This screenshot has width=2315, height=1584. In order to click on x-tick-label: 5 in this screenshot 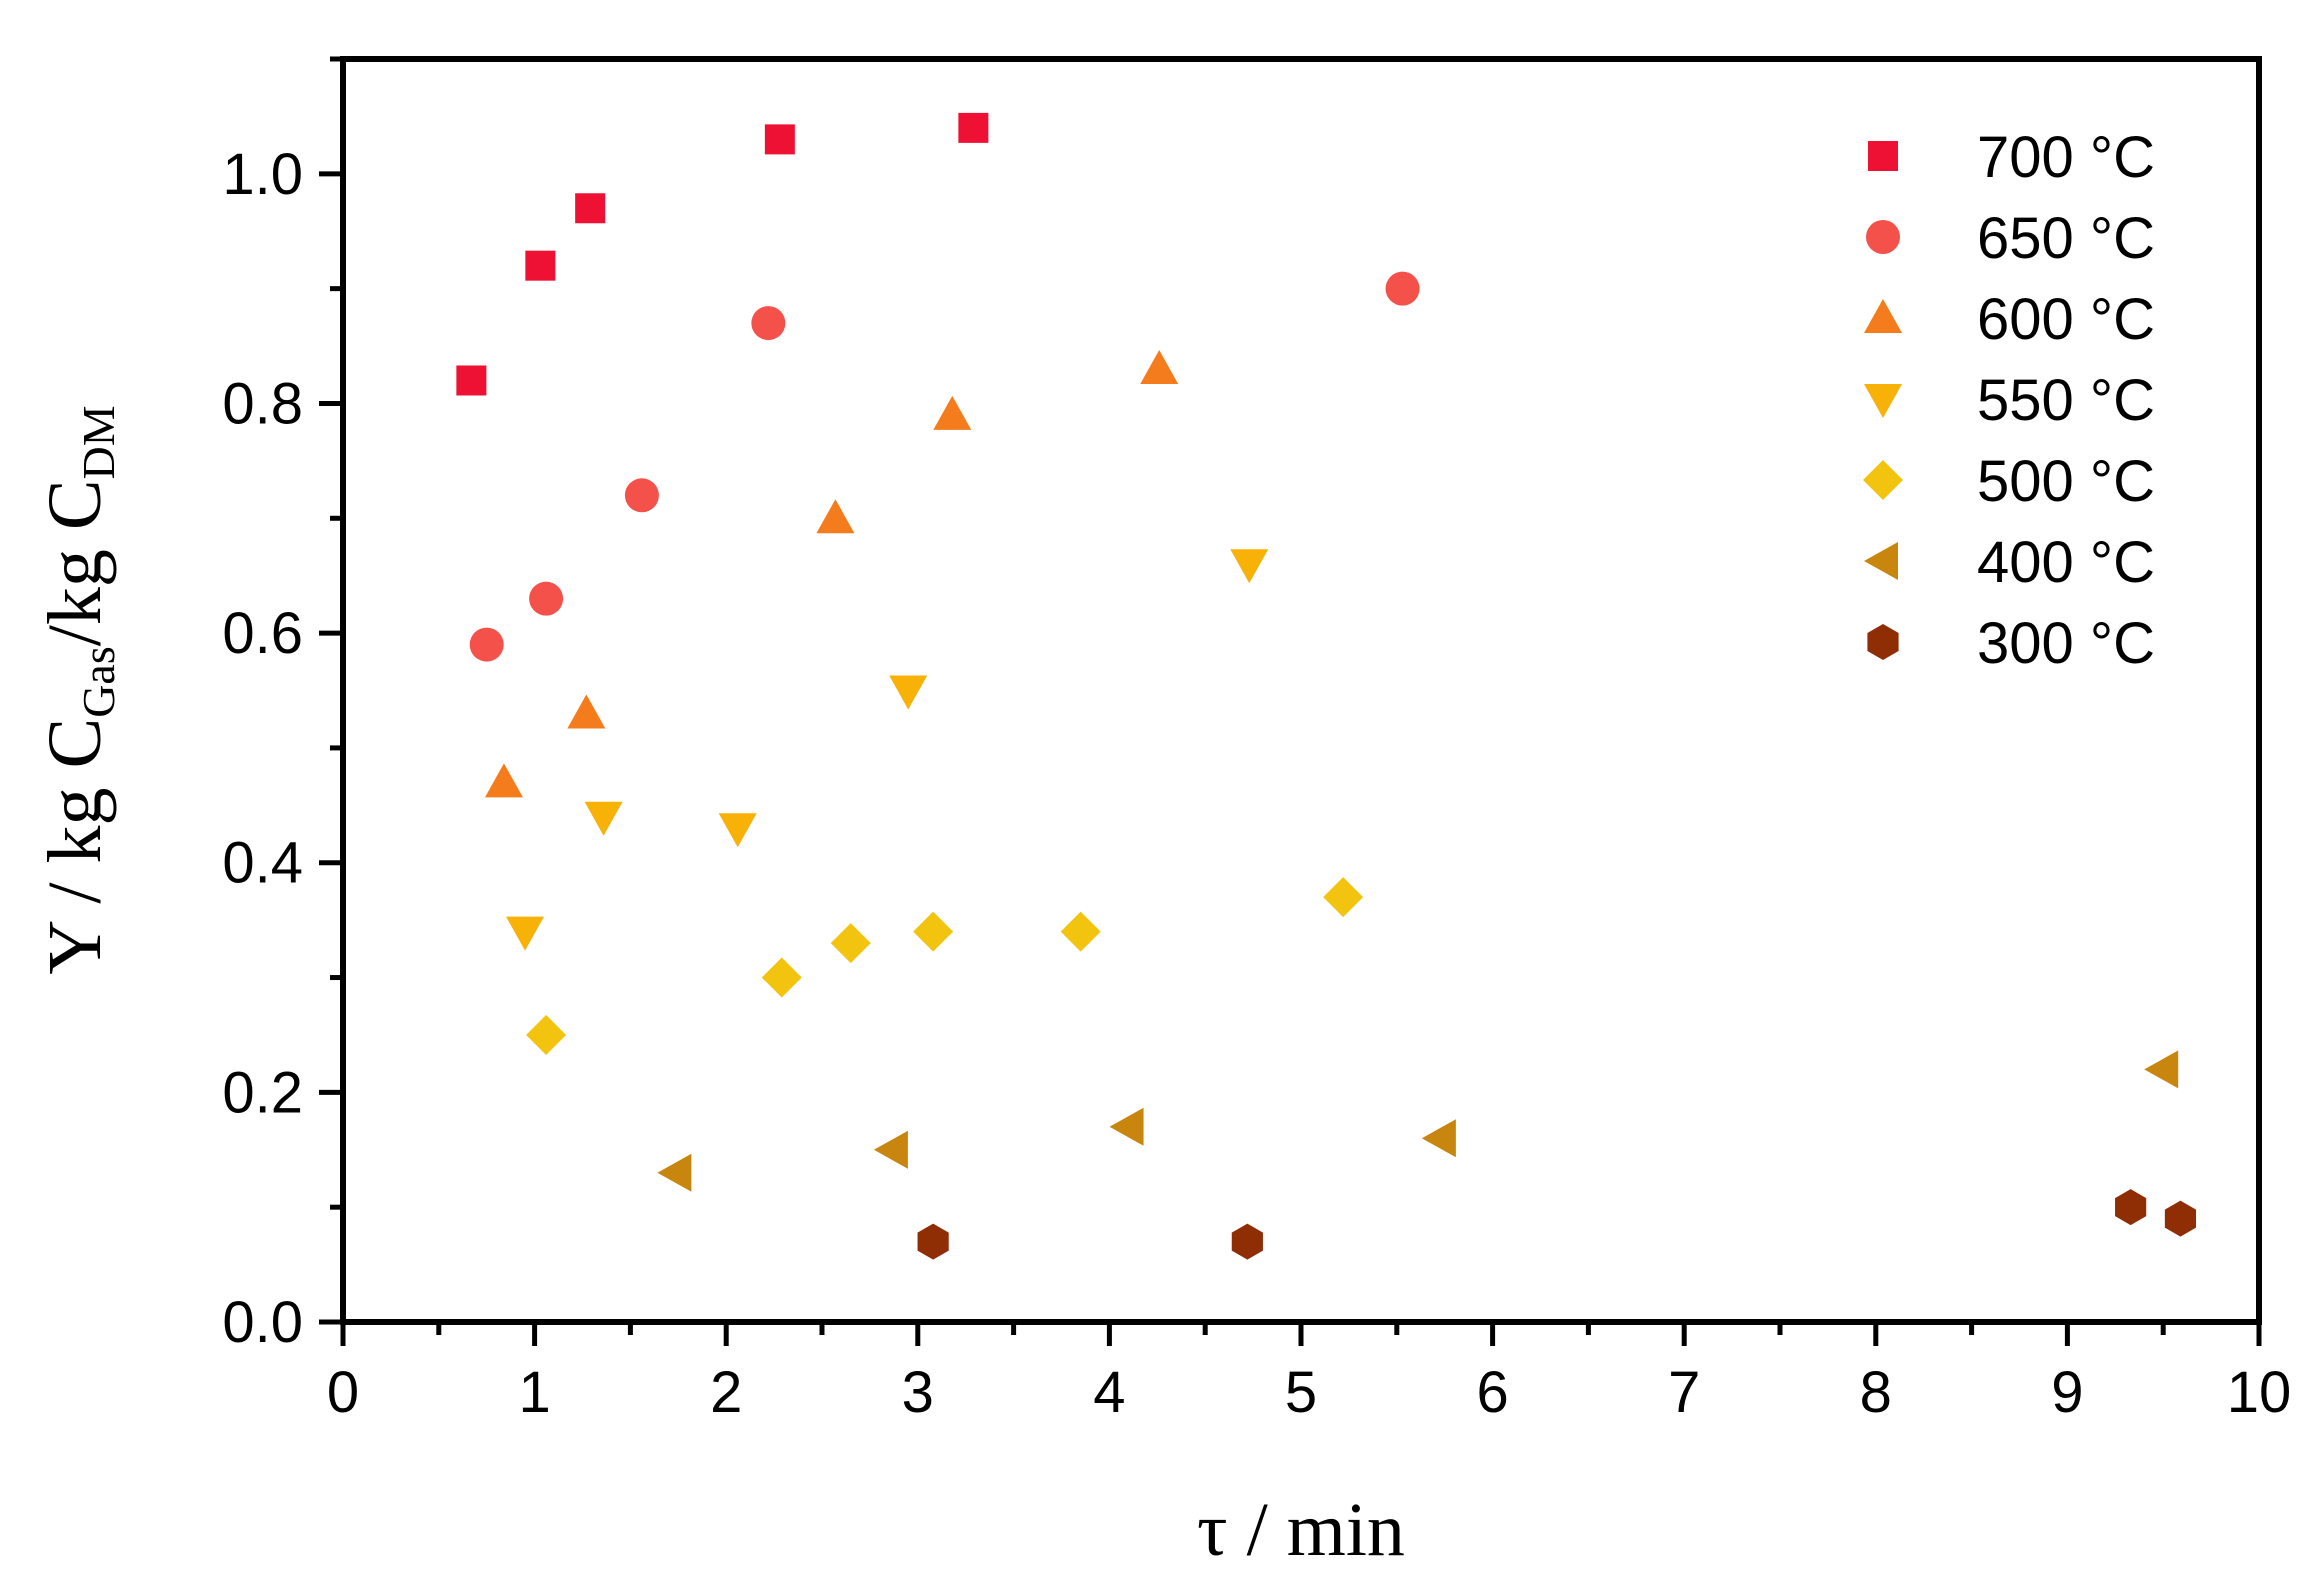, I will do `click(1301, 1392)`.